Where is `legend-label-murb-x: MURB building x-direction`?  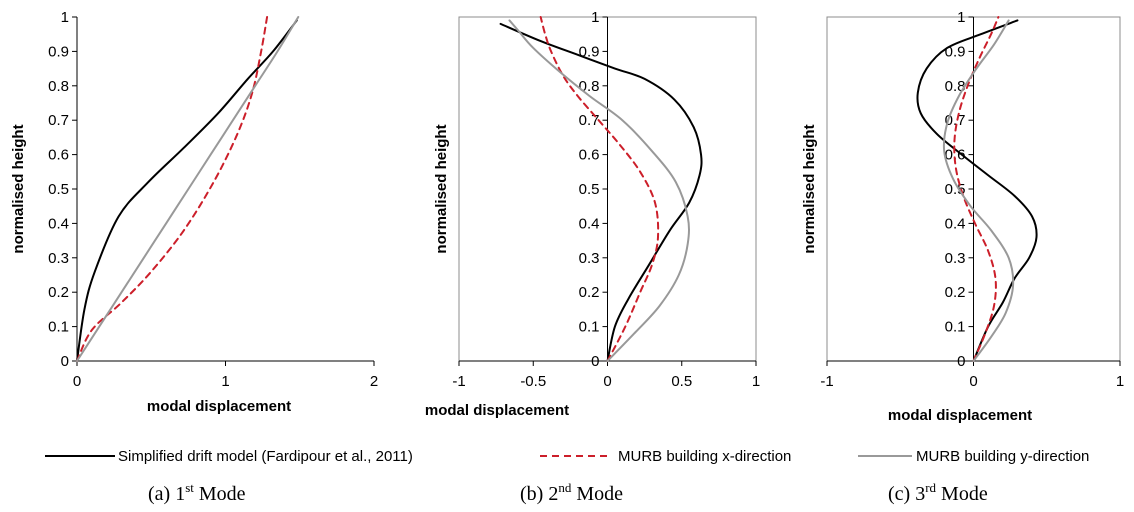
legend-label-murb-x: MURB building x-direction is located at coordinates (704, 456).